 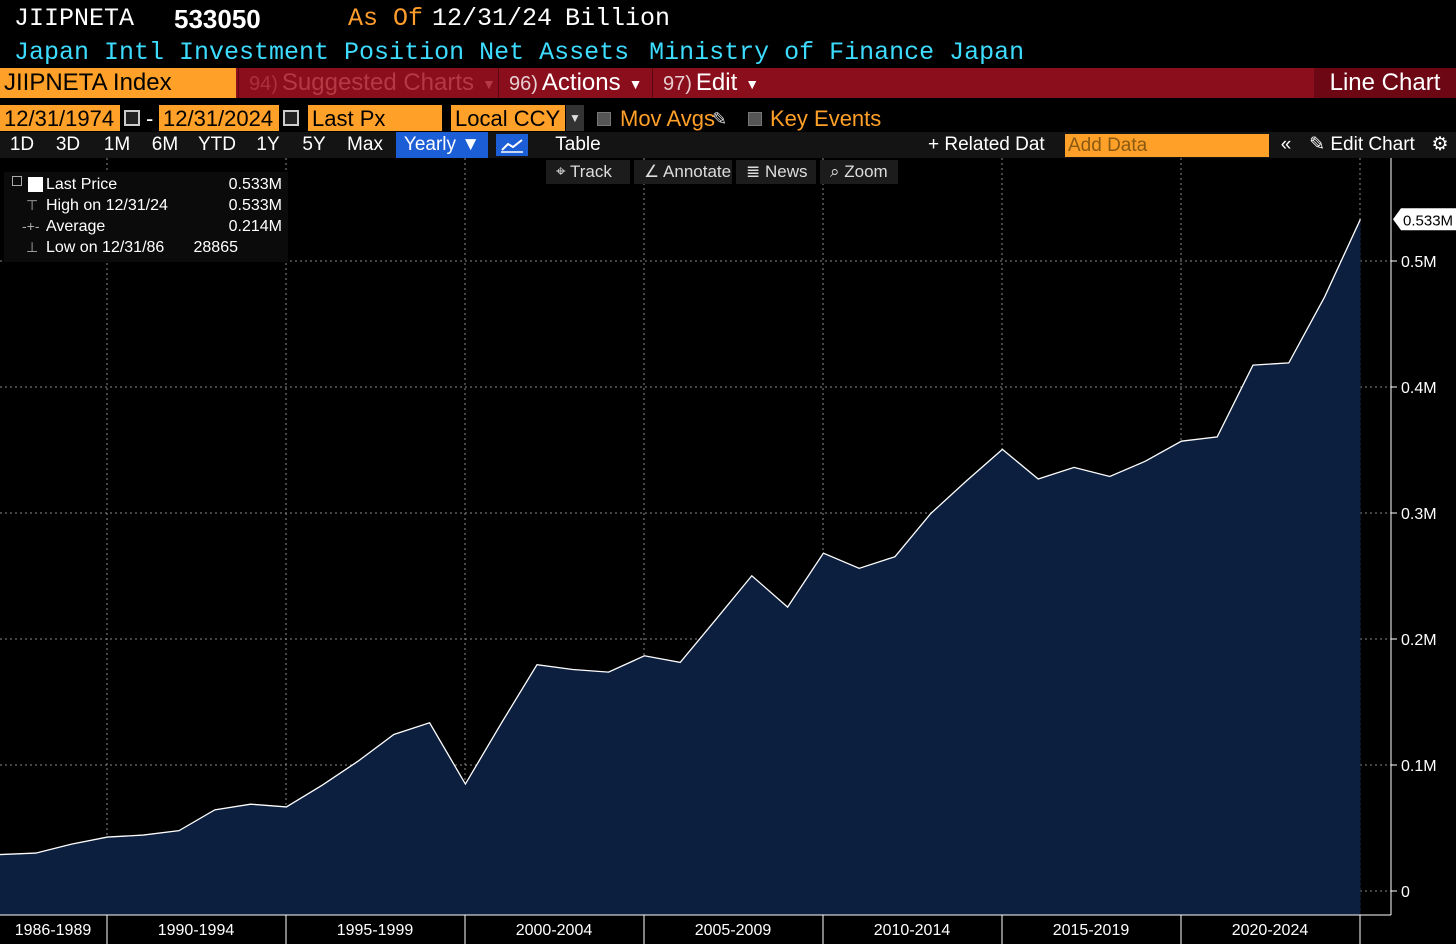 What do you see at coordinates (716, 82) in the screenshot?
I see `edit-label: Edit` at bounding box center [716, 82].